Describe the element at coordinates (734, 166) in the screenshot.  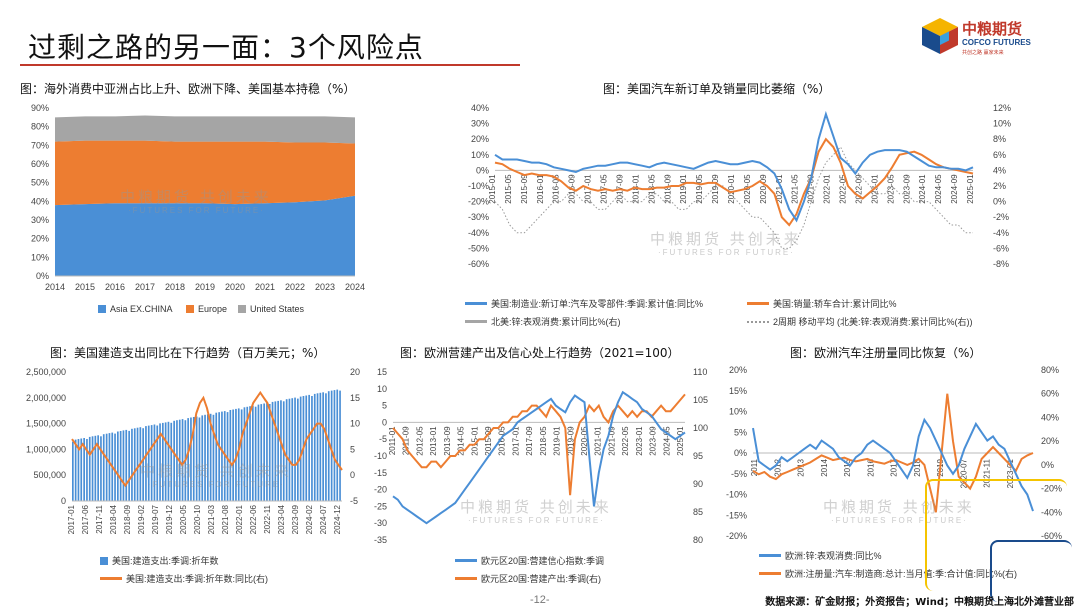
I see `series-line-orders` at that location.